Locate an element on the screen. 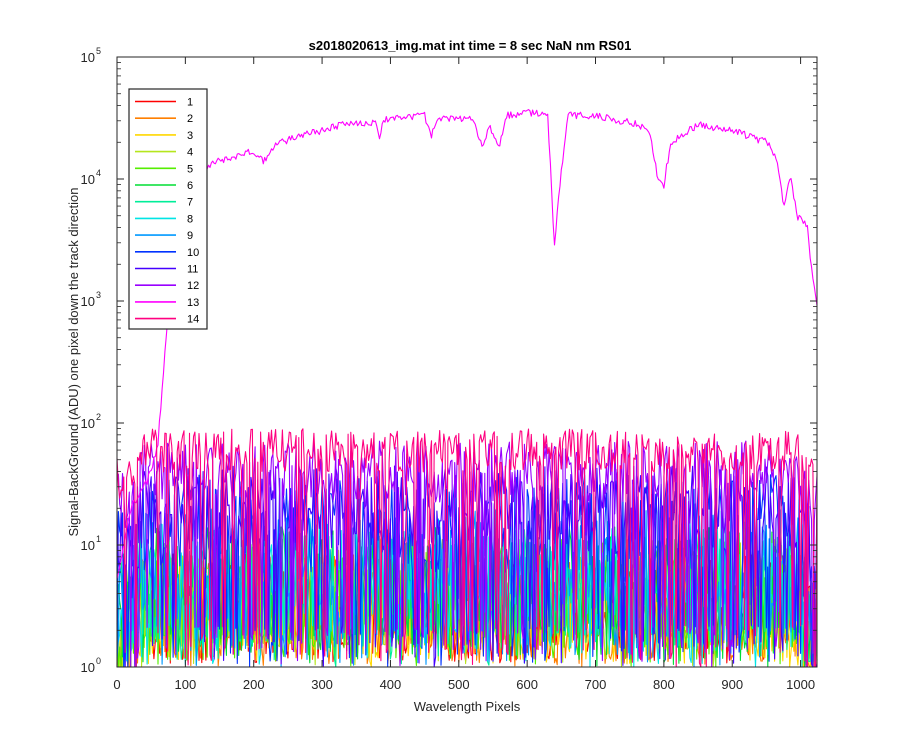  legend-label-6: 6 is located at coordinates (190, 186).